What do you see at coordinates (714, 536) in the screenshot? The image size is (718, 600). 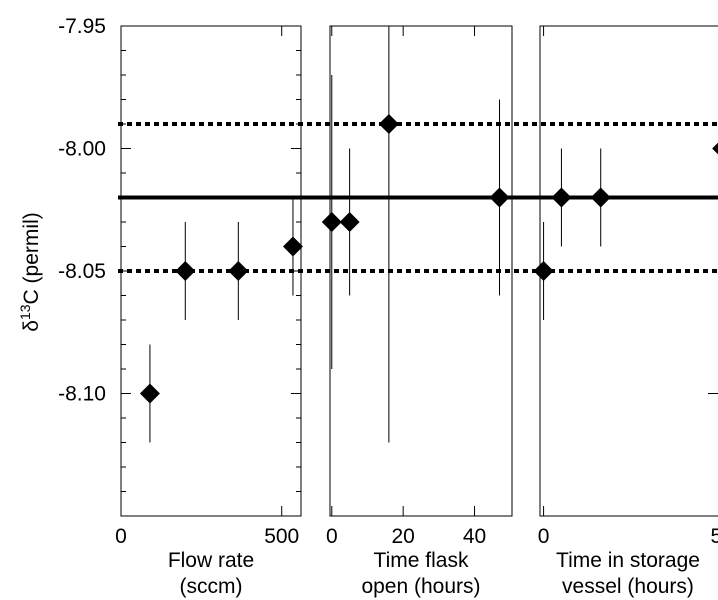 I see `x-tick-label: 50` at bounding box center [714, 536].